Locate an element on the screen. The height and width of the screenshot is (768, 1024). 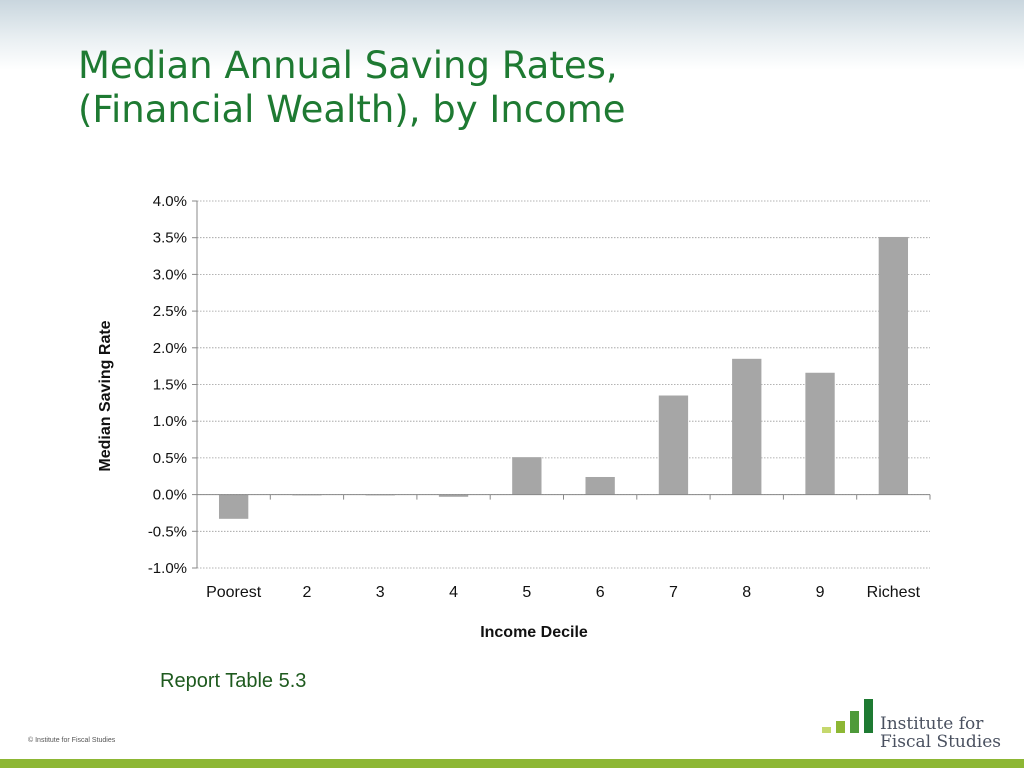
x-tick-label: 4 is located at coordinates (453, 592).